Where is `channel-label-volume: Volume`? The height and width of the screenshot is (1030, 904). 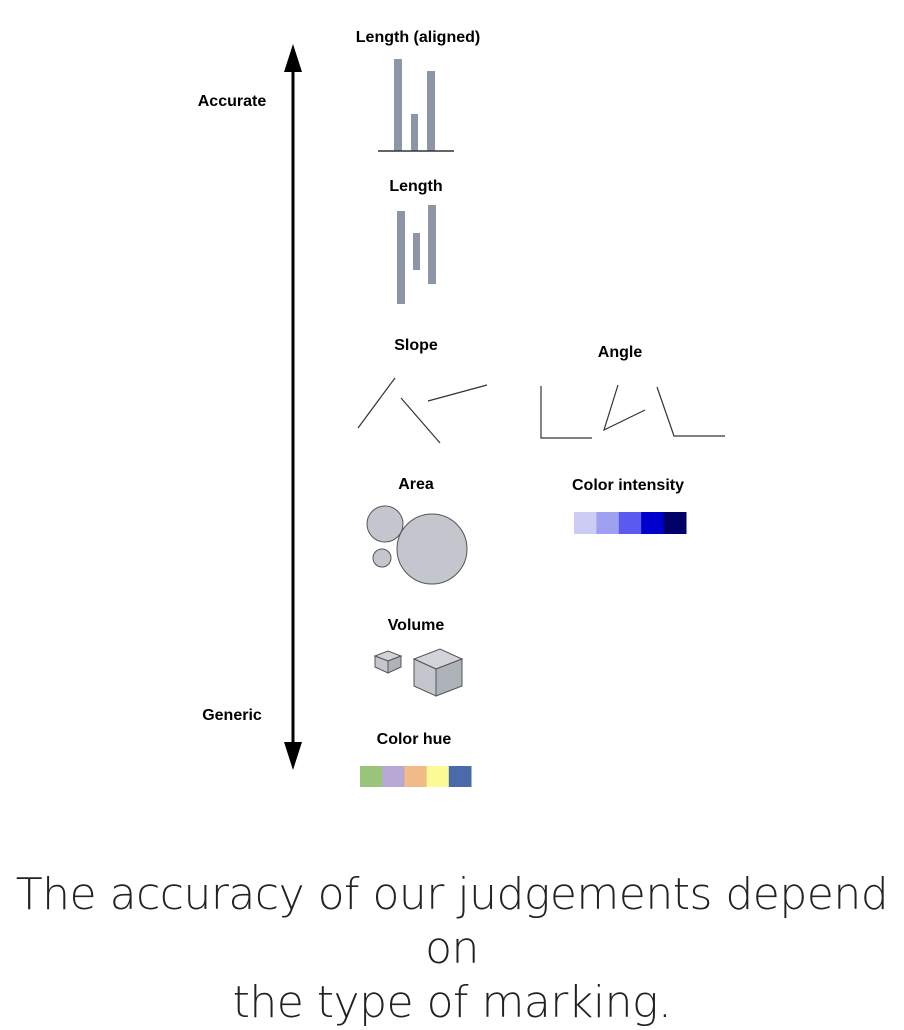 channel-label-volume: Volume is located at coordinates (416, 625).